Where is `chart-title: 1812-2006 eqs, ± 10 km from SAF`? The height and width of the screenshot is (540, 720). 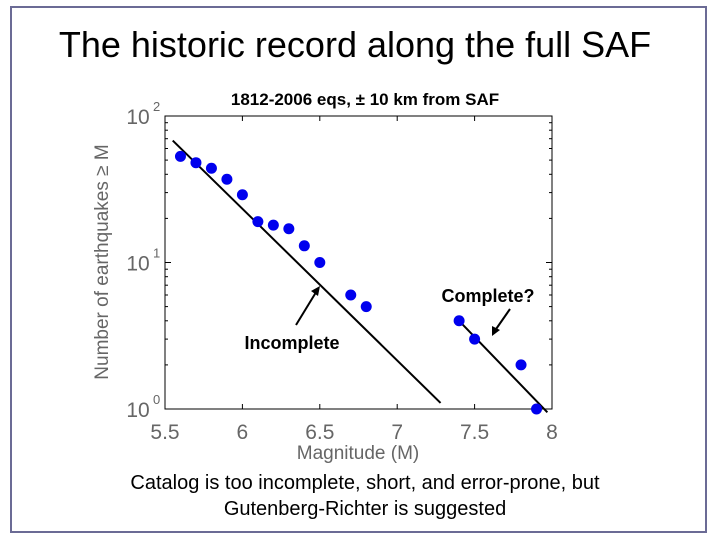
chart-title: 1812-2006 eqs, ± 10 km from SAF is located at coordinates (365, 99).